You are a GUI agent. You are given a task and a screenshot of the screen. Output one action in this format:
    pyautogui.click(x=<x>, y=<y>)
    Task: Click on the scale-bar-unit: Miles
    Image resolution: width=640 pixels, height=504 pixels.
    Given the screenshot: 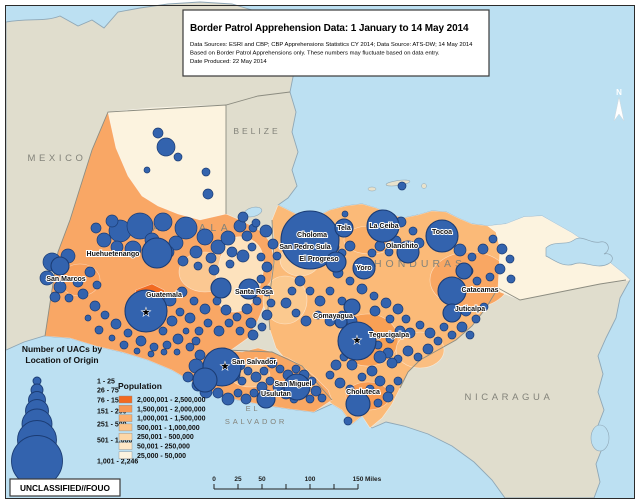 What is the action you would take?
    pyautogui.click(x=373, y=479)
    